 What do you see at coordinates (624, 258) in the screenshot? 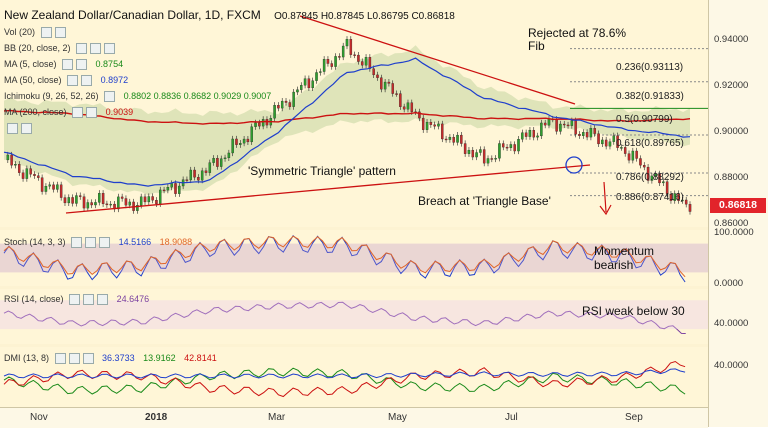
I see `annotation-momentum: Momentum bearish` at bounding box center [624, 258].